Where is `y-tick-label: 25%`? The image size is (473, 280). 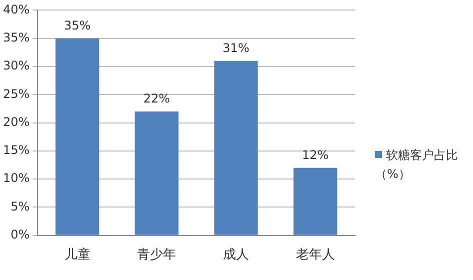
y-tick-label: 25% is located at coordinates (16, 93).